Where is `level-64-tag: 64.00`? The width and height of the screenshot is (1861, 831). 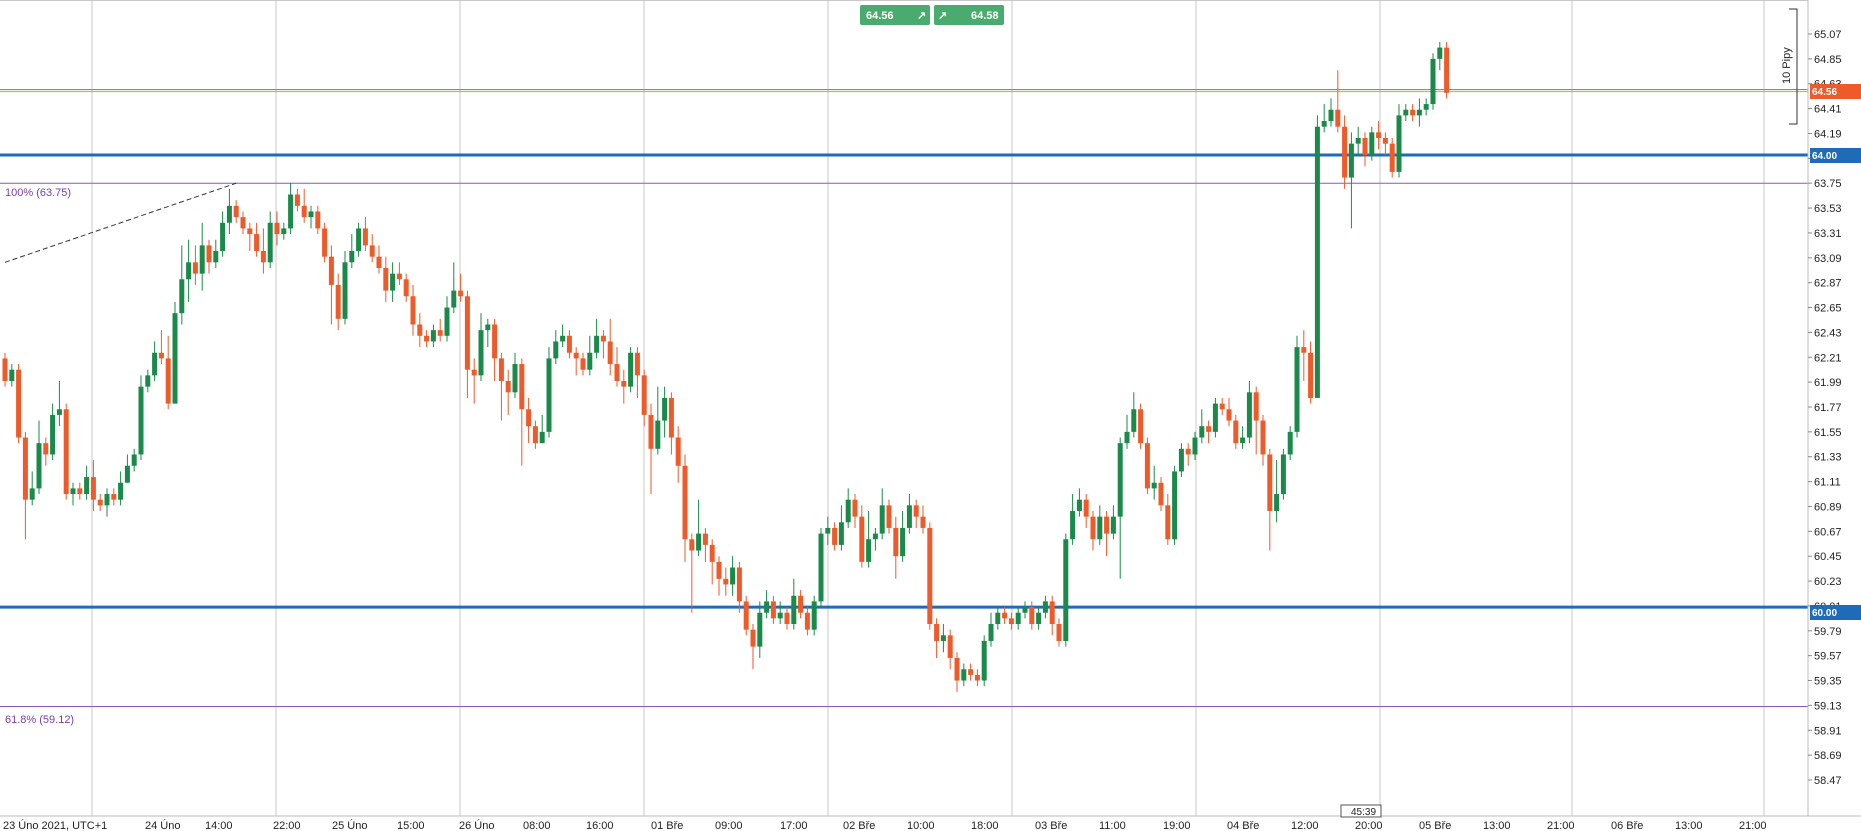 level-64-tag: 64.00 is located at coordinates (1835, 155).